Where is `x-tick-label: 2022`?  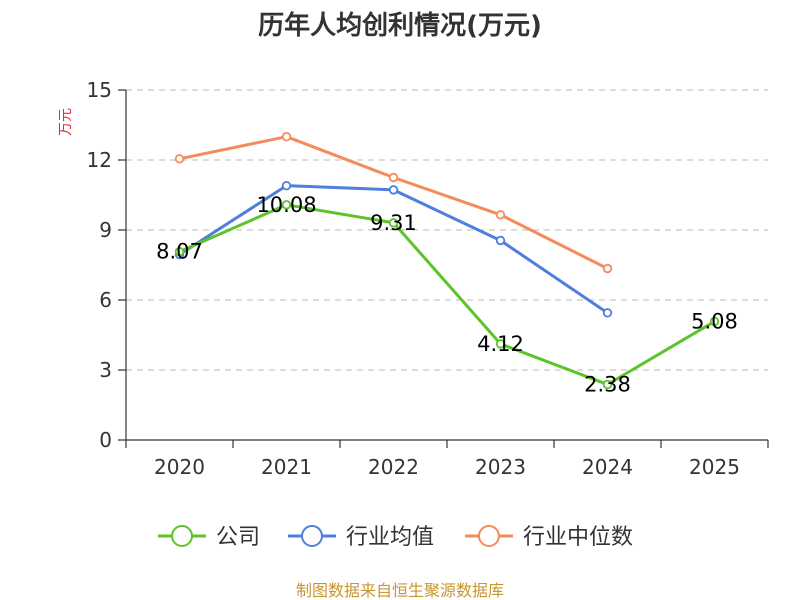 x-tick-label: 2022 is located at coordinates (393, 467).